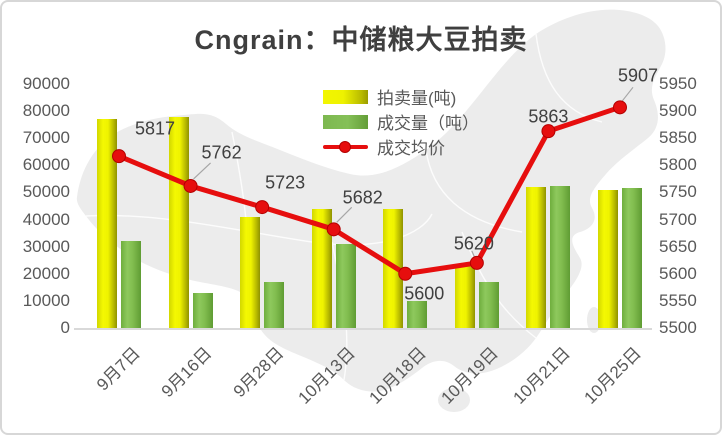 This screenshot has height=435, width=722. I want to click on legend-label-auction-volume: 拍卖量(吨), so click(417, 98).